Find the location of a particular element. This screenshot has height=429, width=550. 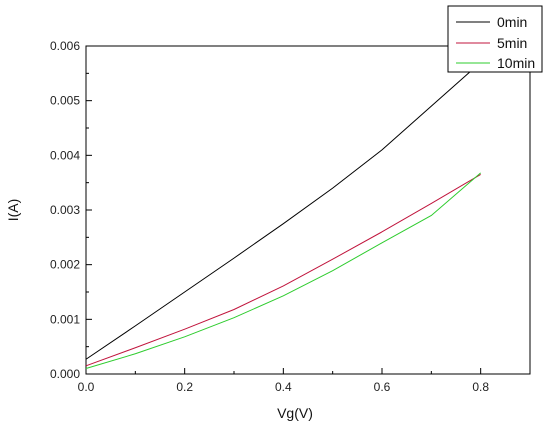

y-axis: 0.000 0.001 0.002 0.003 0.004 0.005 0.006 is located at coordinates (71, 210).